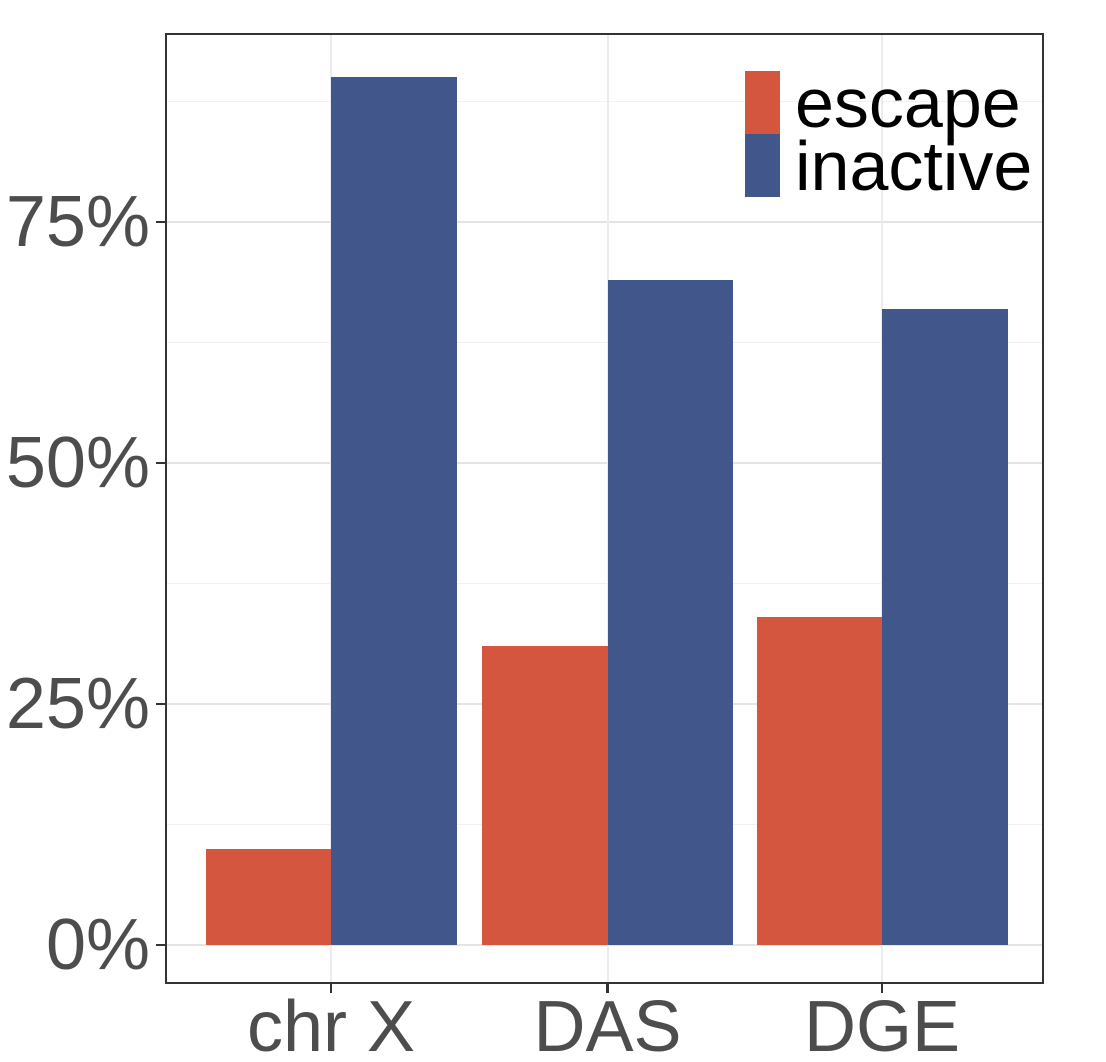  Describe the element at coordinates (670, 612) in the screenshot. I see `bar-inactive-das` at that location.